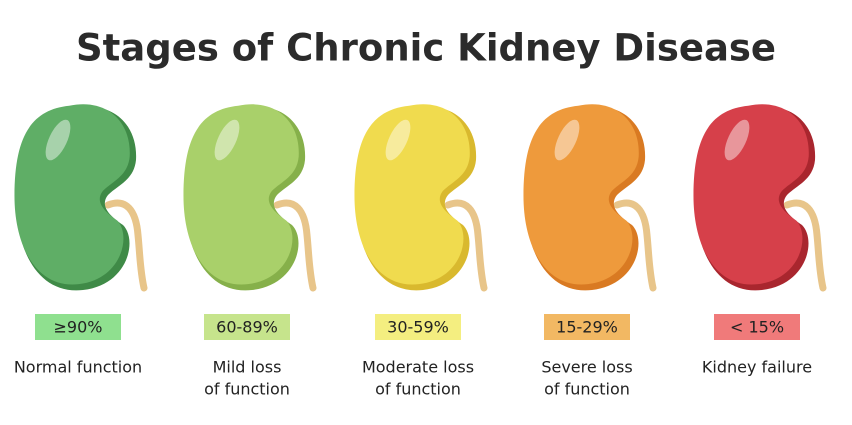 Image resolution: width=852 pixels, height=425 pixels. I want to click on stage-label: < 15%, so click(757, 327).